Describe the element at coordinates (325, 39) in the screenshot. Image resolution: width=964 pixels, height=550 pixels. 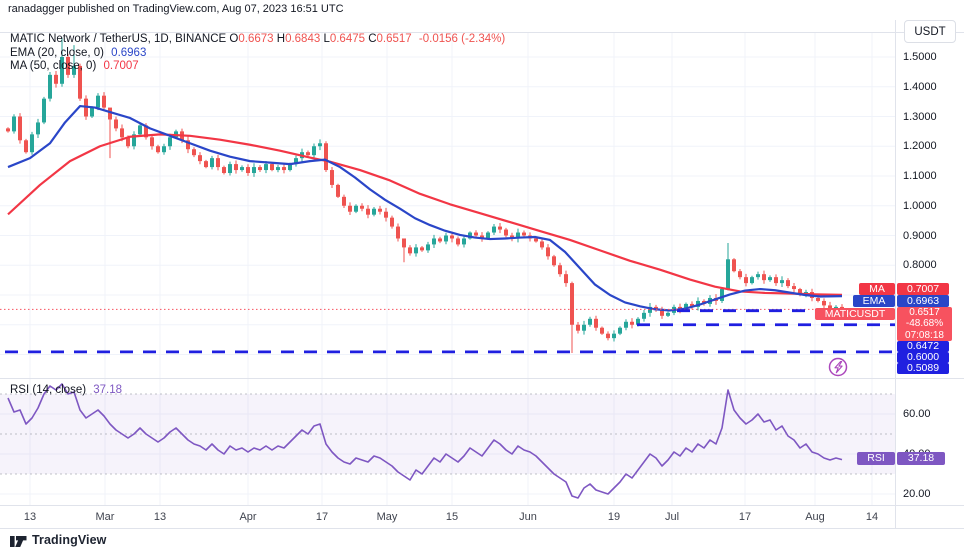
I see `ohlc-key-L: L` at that location.